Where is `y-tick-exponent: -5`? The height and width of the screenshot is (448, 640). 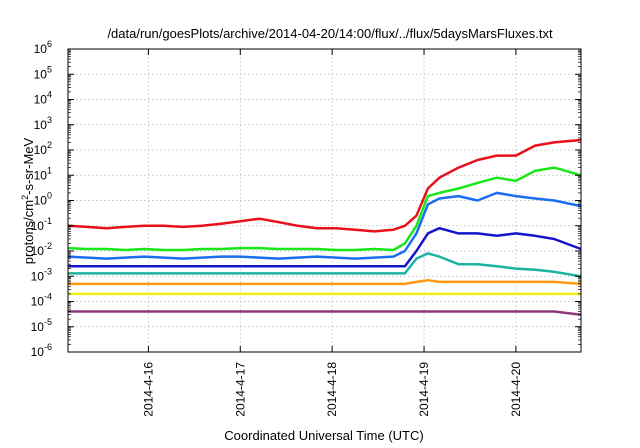 y-tick-exponent: -5 is located at coordinates (48, 322).